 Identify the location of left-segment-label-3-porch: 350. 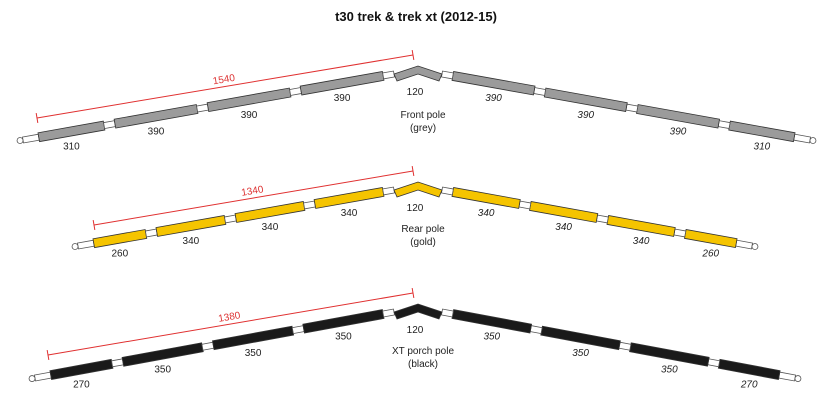
(253, 353).